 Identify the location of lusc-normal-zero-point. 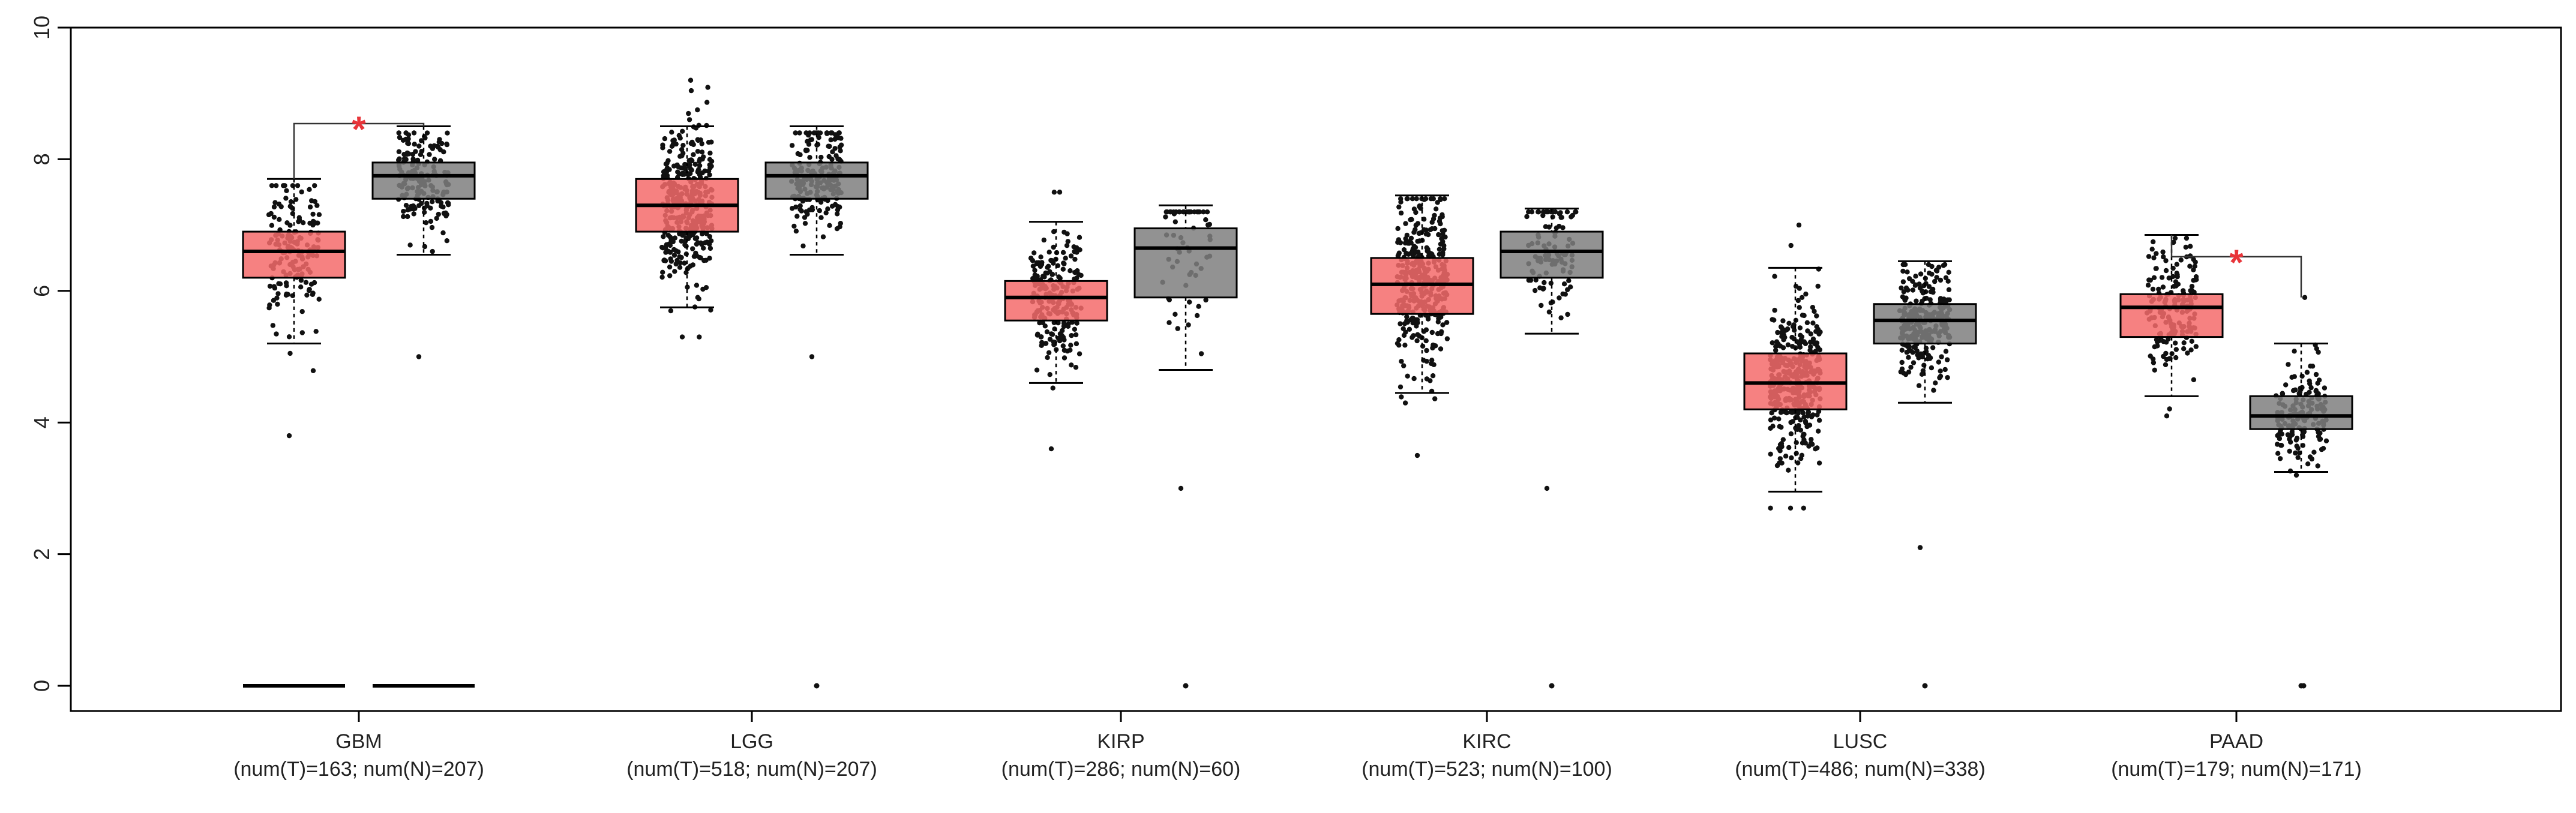
(1925, 686).